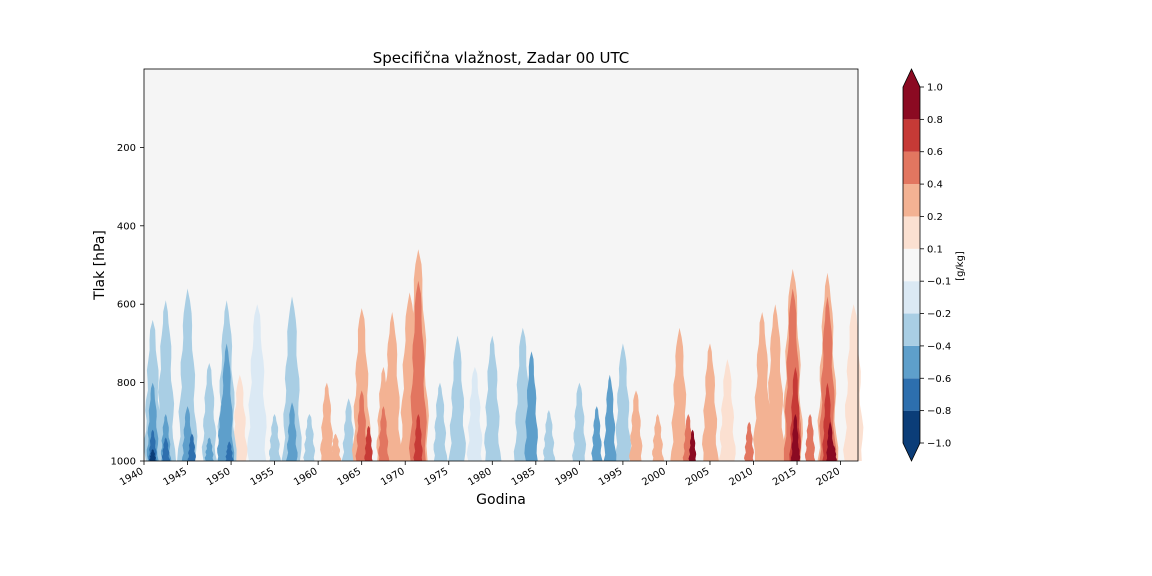 The image size is (1152, 576). Describe the element at coordinates (123, 462) in the screenshot. I see `y-tick-label: 1000` at that location.